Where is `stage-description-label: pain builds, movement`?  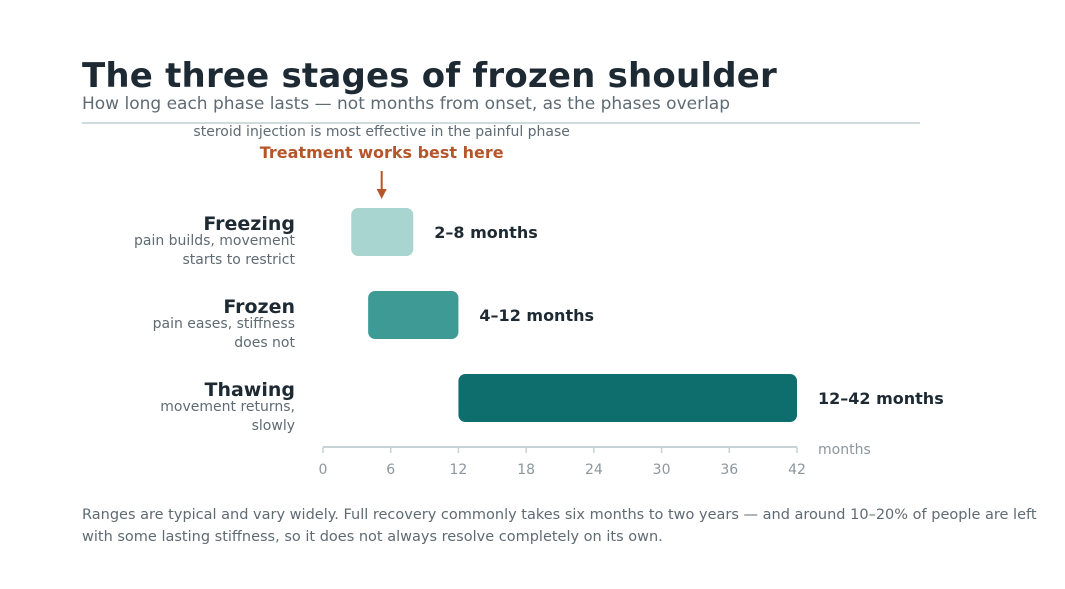
stage-description-label: pain builds, movement is located at coordinates (215, 241).